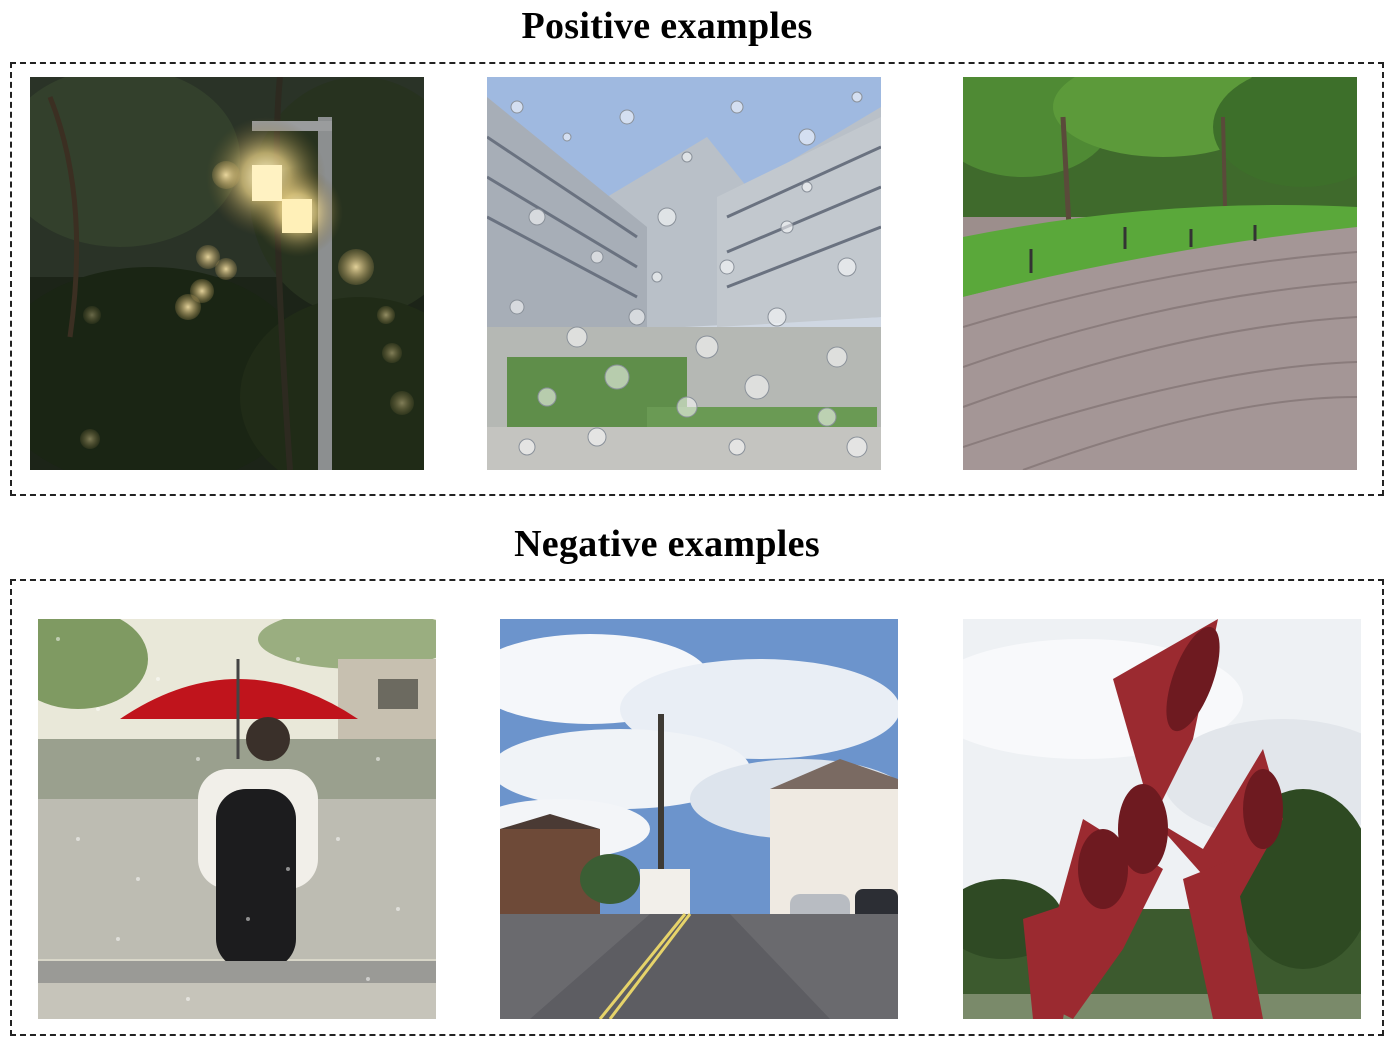 The height and width of the screenshot is (1045, 1398). What do you see at coordinates (667, 544) in the screenshot?
I see `negative-examples-title: Negative examples` at bounding box center [667, 544].